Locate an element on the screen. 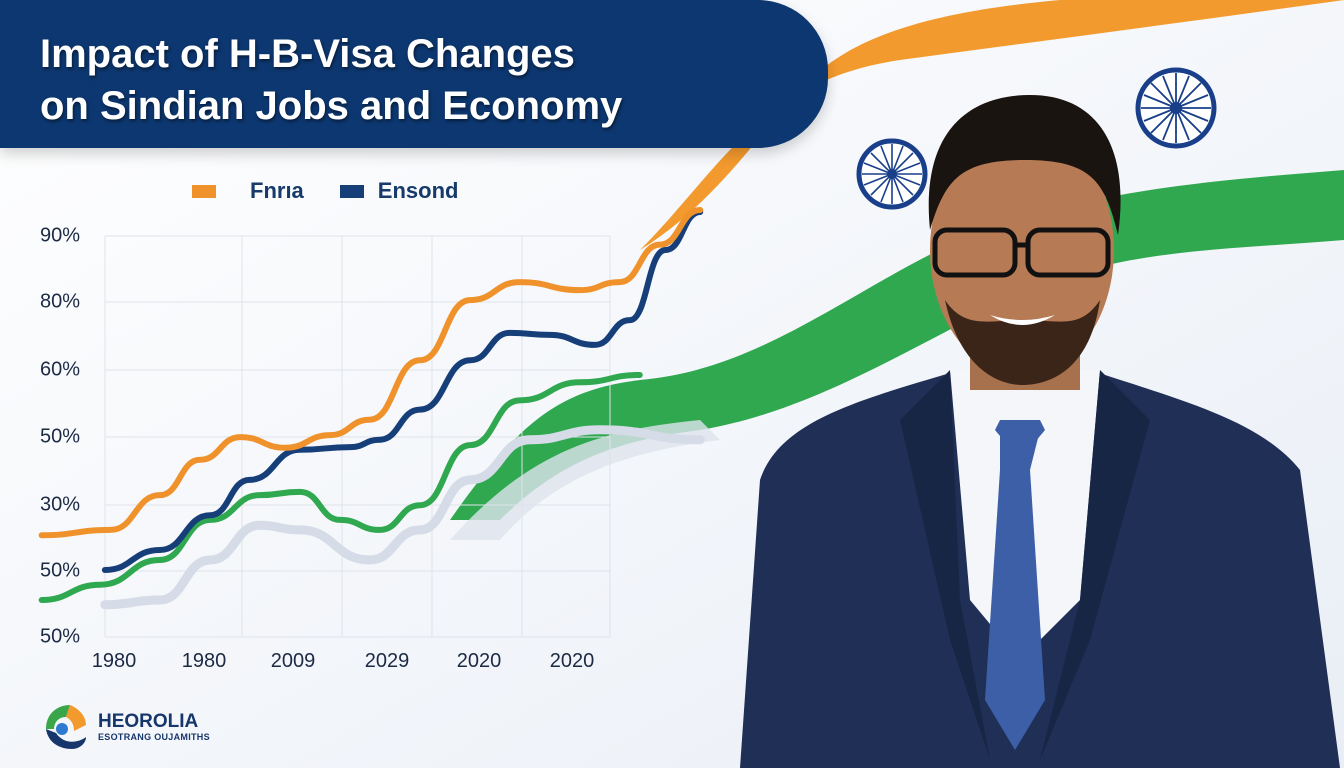 This screenshot has height=768, width=1344. legend-label-1: Fnrıa is located at coordinates (277, 190).